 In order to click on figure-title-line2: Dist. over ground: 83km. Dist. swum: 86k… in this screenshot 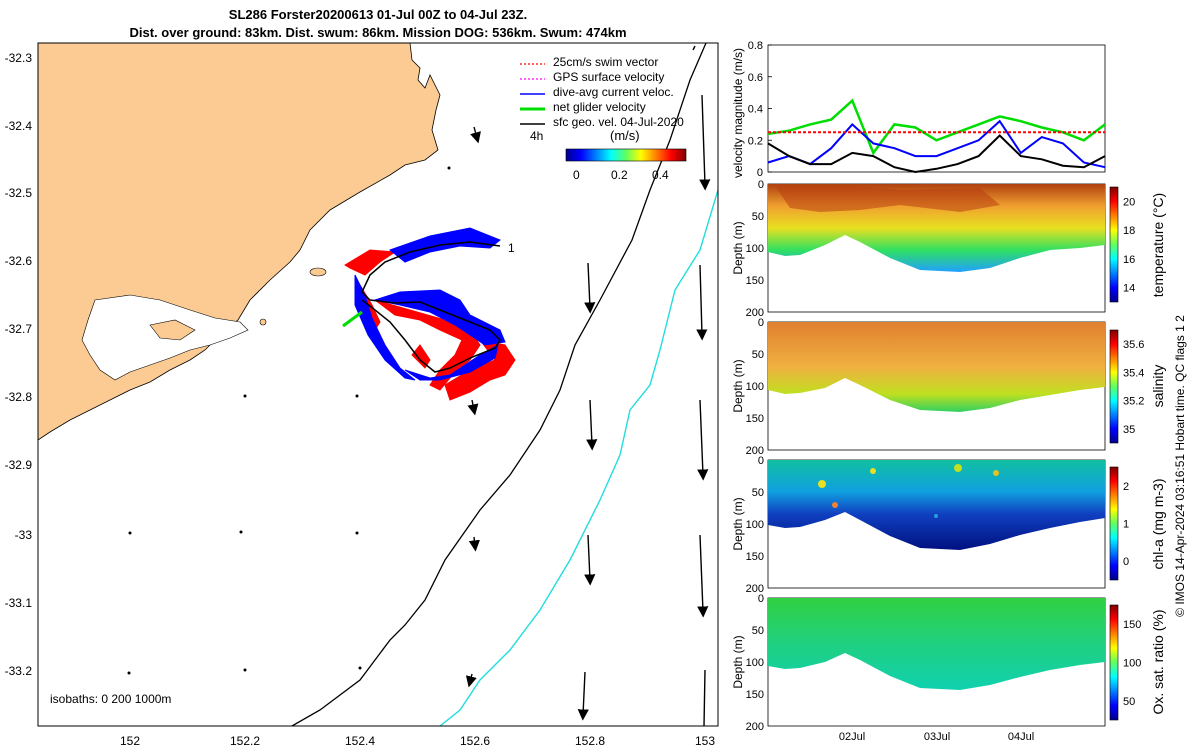, I will do `click(377, 32)`.